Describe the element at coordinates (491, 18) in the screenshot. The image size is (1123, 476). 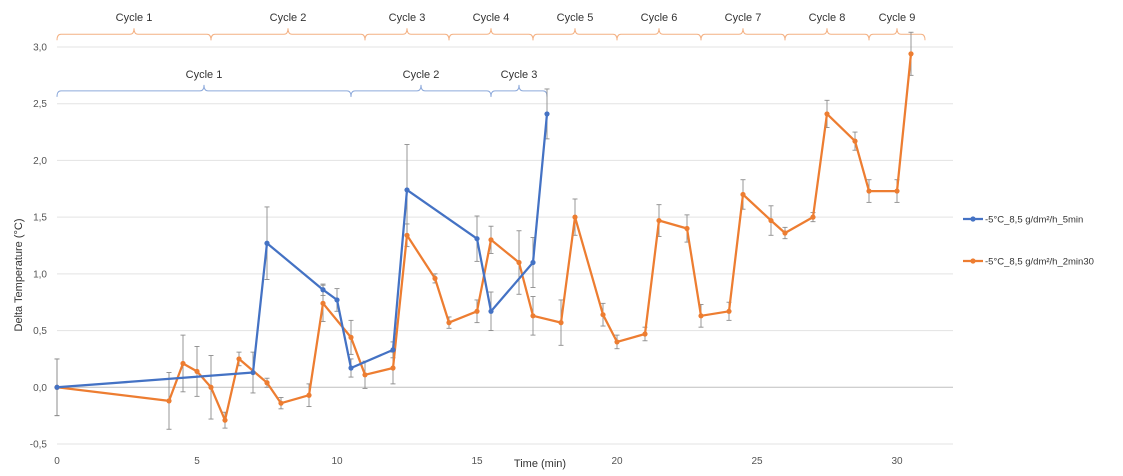
I see `cycle-label: Cycle 4` at that location.